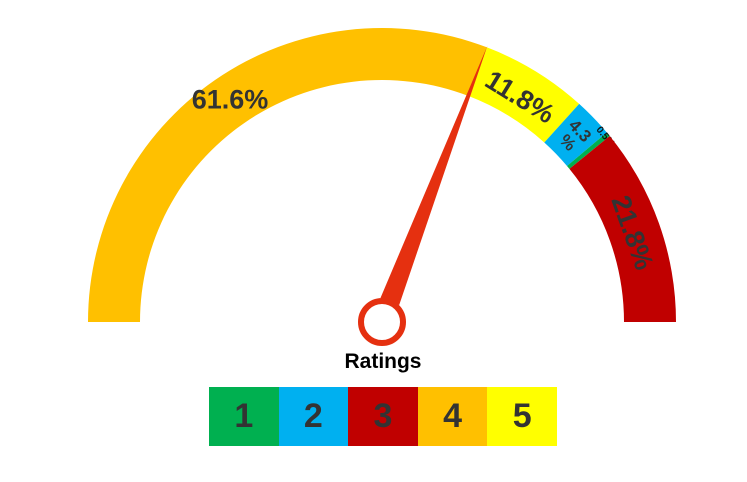 The width and height of the screenshot is (747, 482). I want to click on legend-item-3: 3, so click(383, 416).